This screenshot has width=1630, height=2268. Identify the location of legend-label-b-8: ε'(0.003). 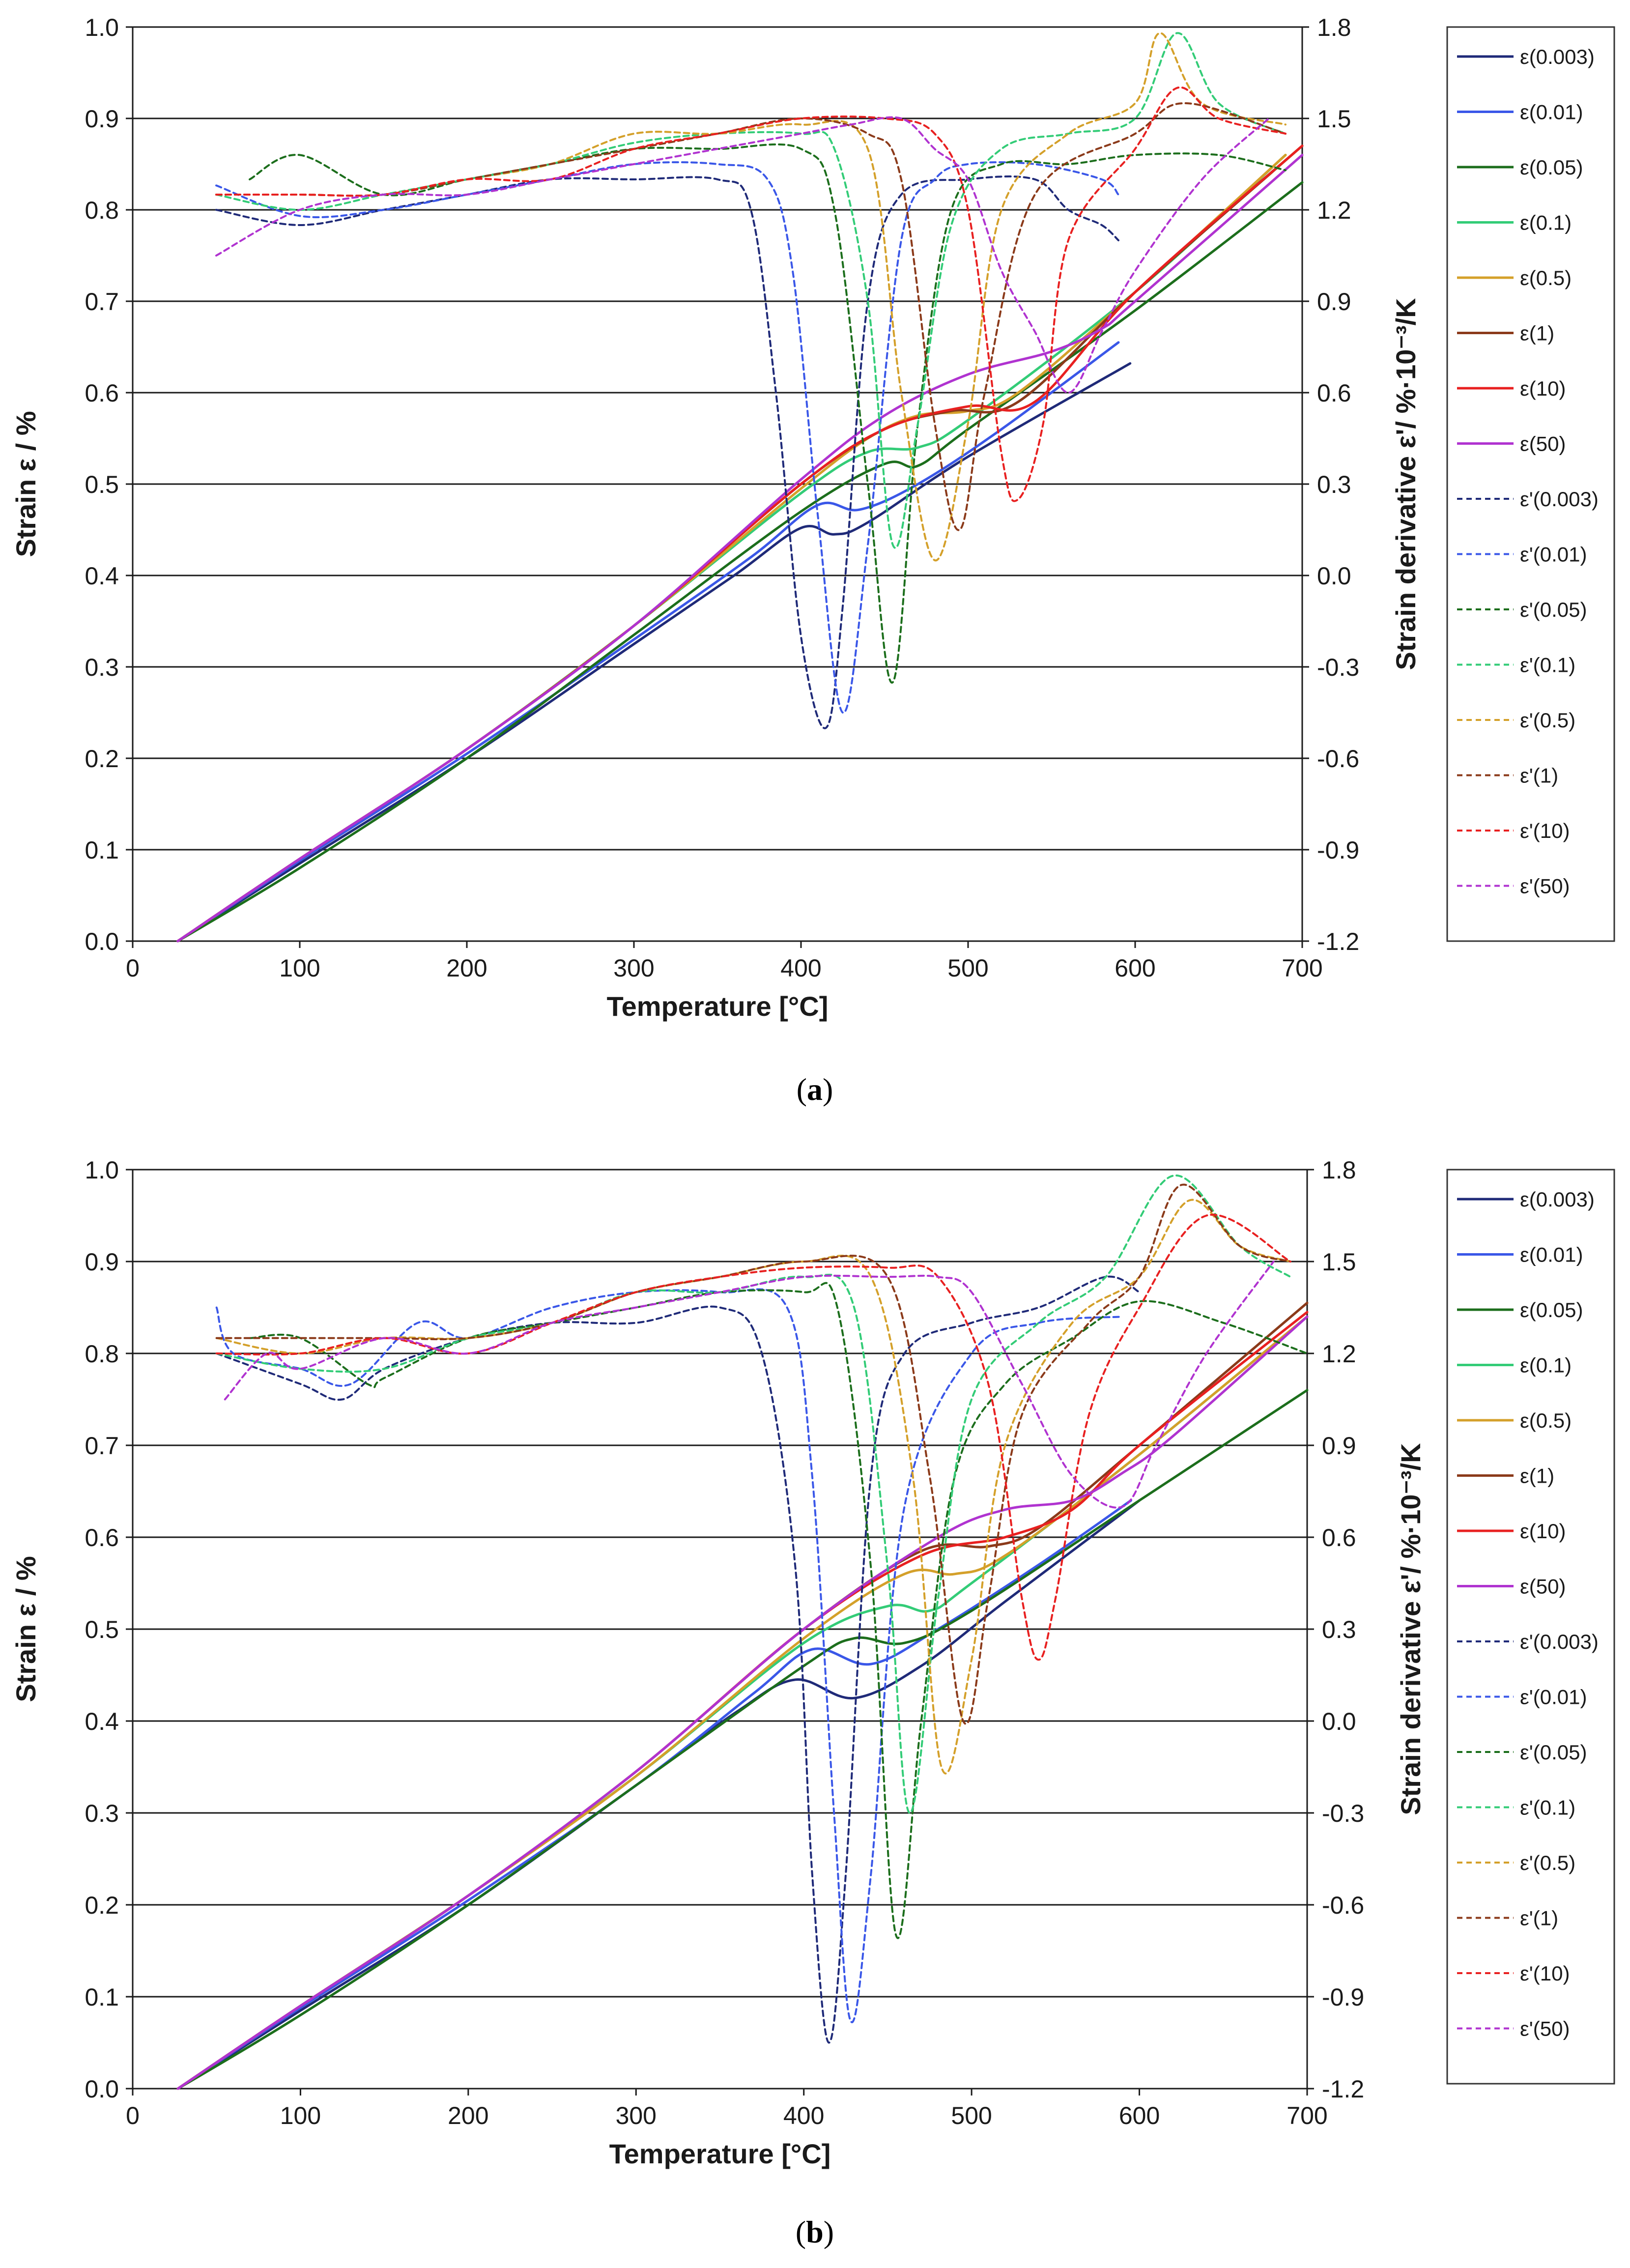
(1559, 1641).